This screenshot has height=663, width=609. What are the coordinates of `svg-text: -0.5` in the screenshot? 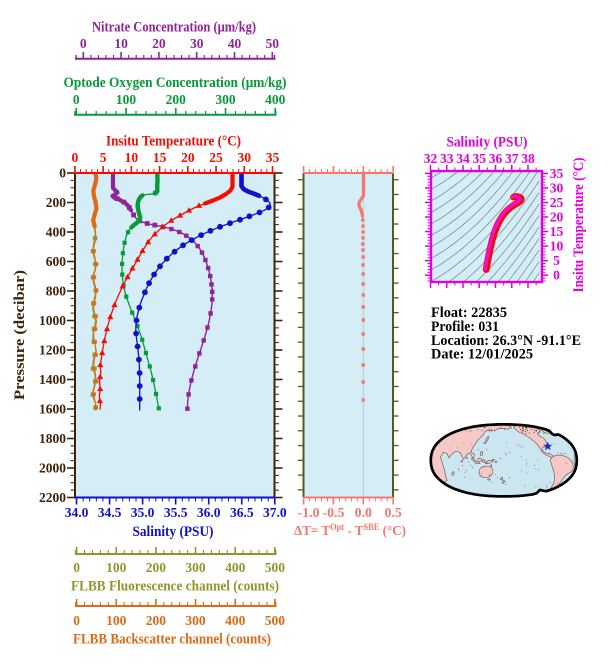 It's located at (334, 512).